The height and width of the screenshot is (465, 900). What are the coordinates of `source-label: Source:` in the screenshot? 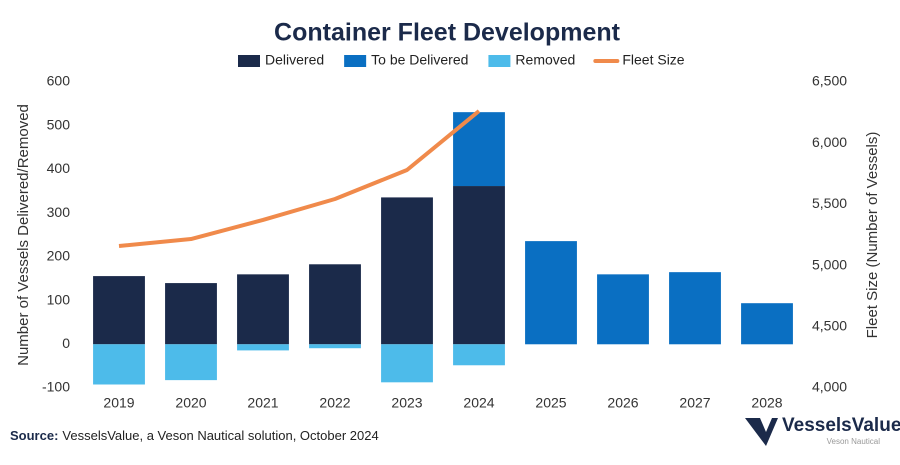 It's located at (34, 435).